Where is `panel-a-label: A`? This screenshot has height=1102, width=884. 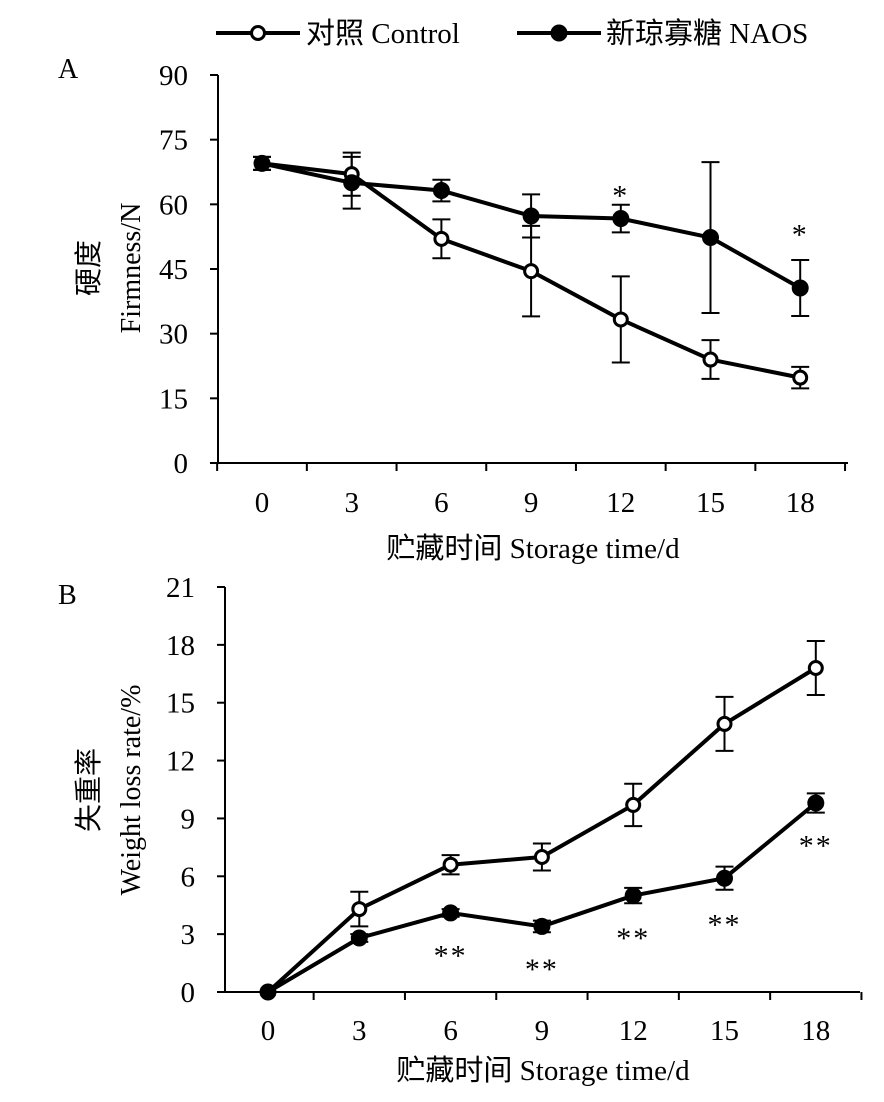
panel-a-label: A is located at coordinates (68, 69).